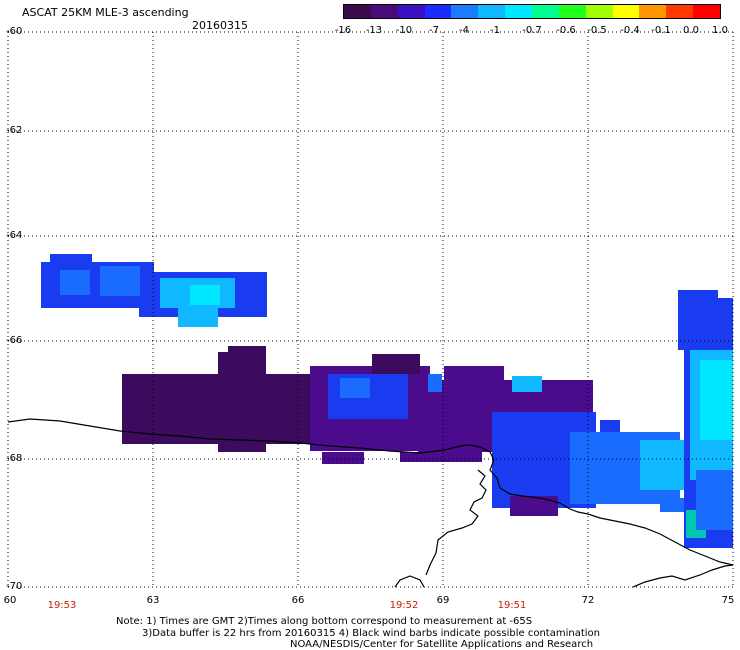 The width and height of the screenshot is (740, 650). Describe the element at coordinates (220, 25) in the screenshot. I see `product-date: 20160315` at that location.